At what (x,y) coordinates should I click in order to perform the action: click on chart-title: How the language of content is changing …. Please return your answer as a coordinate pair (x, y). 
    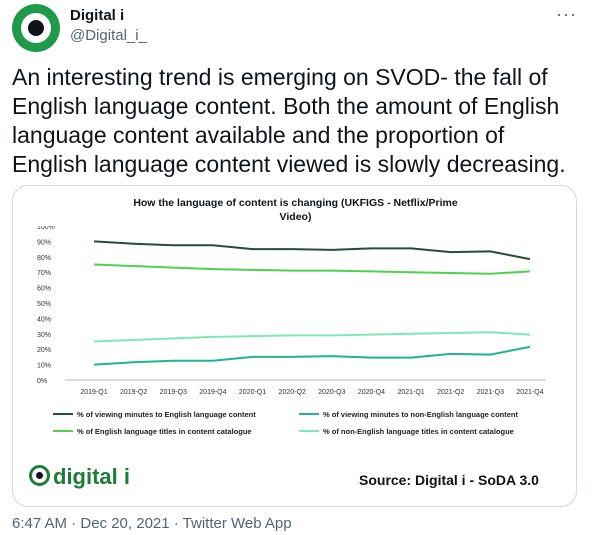
    Looking at the image, I should click on (294, 210).